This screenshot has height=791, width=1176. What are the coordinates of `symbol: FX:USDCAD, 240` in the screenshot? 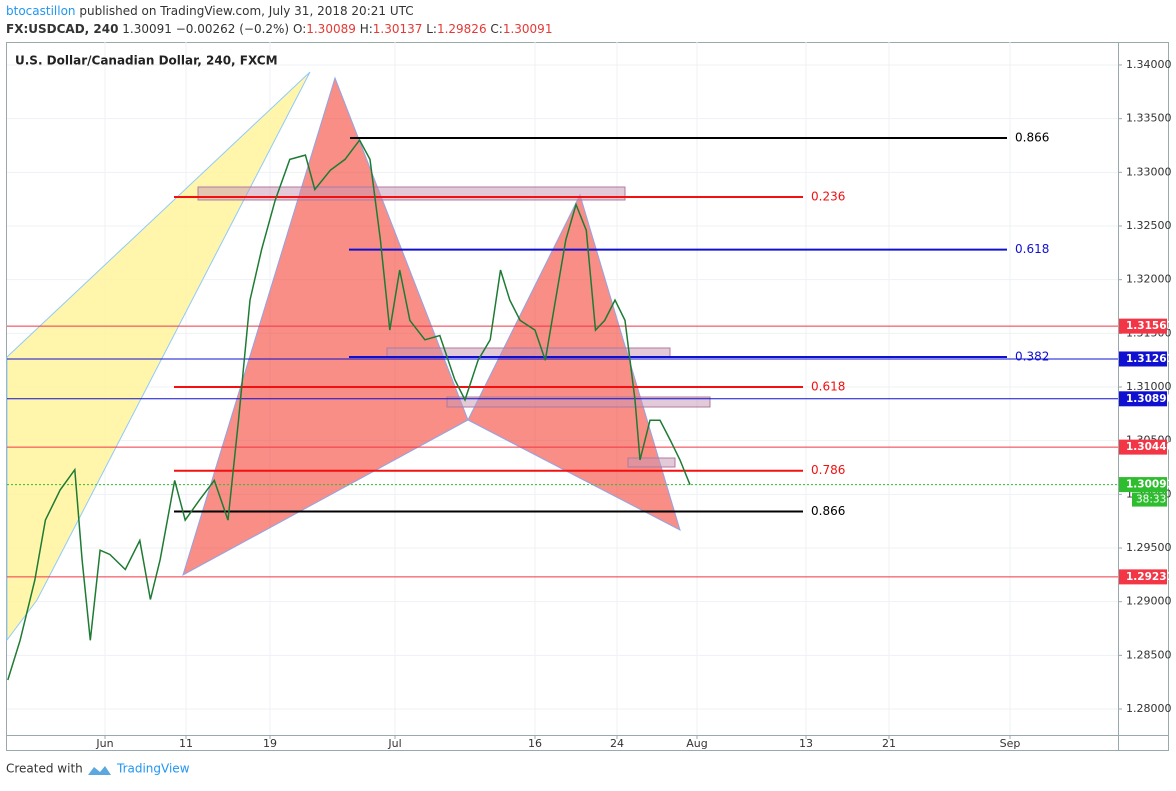 It's located at (62, 29).